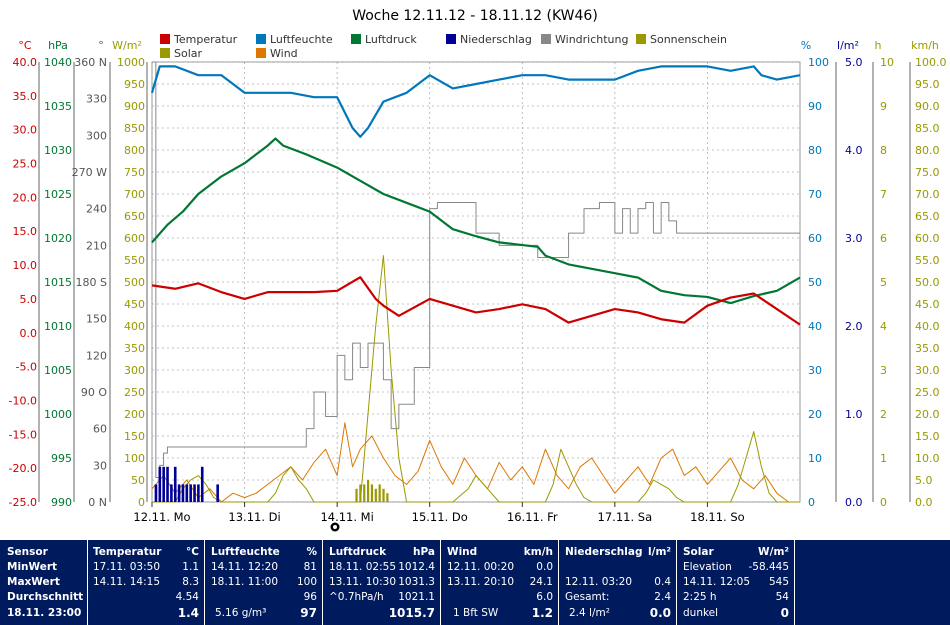 The image size is (950, 625). Describe the element at coordinates (58, 62) in the screenshot. I see `axis-tick-press: 1040` at that location.